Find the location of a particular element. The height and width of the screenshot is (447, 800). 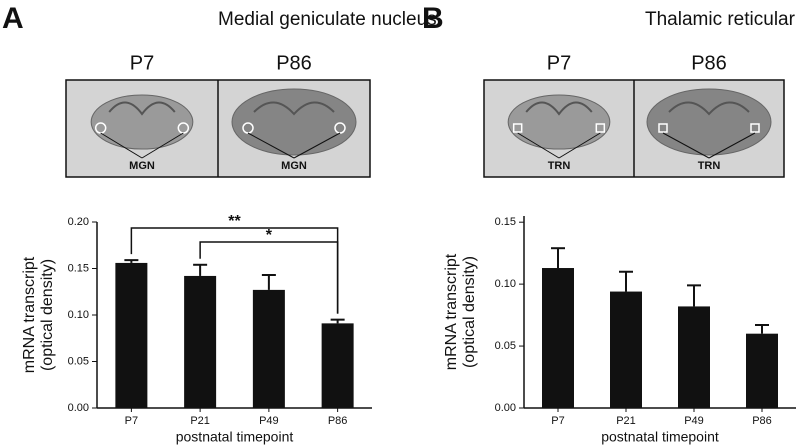

panel-label: B is located at coordinates (433, 18).